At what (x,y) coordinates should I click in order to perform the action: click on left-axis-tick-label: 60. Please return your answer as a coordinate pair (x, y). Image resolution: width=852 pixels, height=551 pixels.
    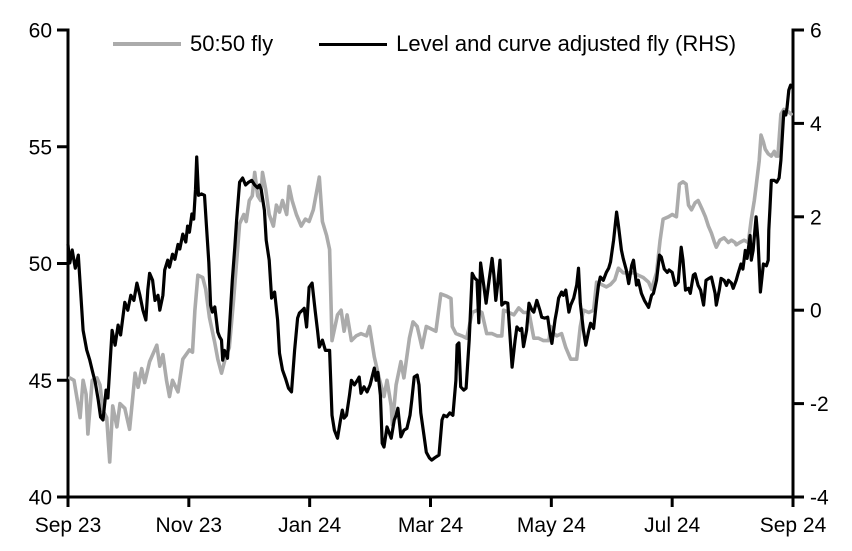
    Looking at the image, I should click on (40, 31).